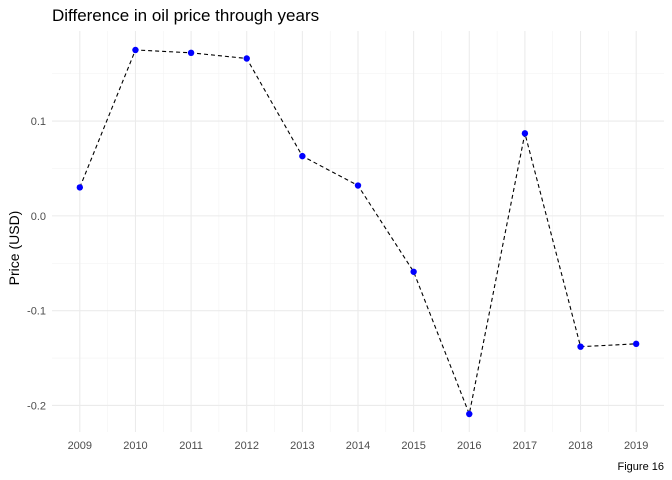 This screenshot has width=672, height=480. Describe the element at coordinates (469, 446) in the screenshot. I see `x-tick-label: 2016` at that location.